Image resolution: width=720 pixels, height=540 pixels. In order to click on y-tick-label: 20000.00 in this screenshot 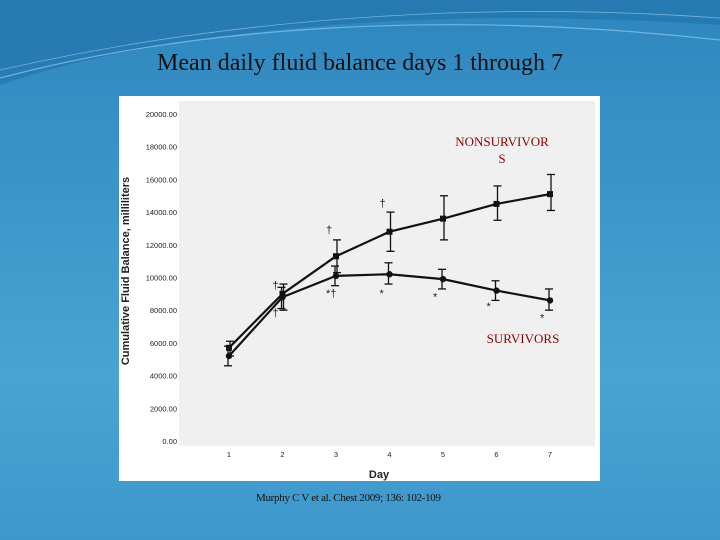, I will do `click(161, 114)`.